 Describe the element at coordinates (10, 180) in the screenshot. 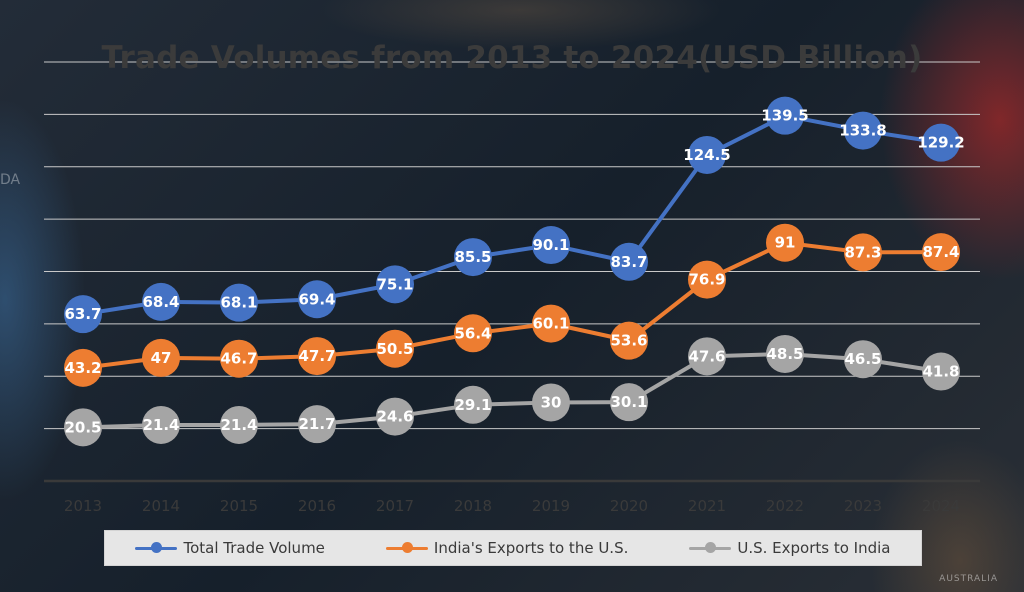

I see `background-map-text: DA` at that location.